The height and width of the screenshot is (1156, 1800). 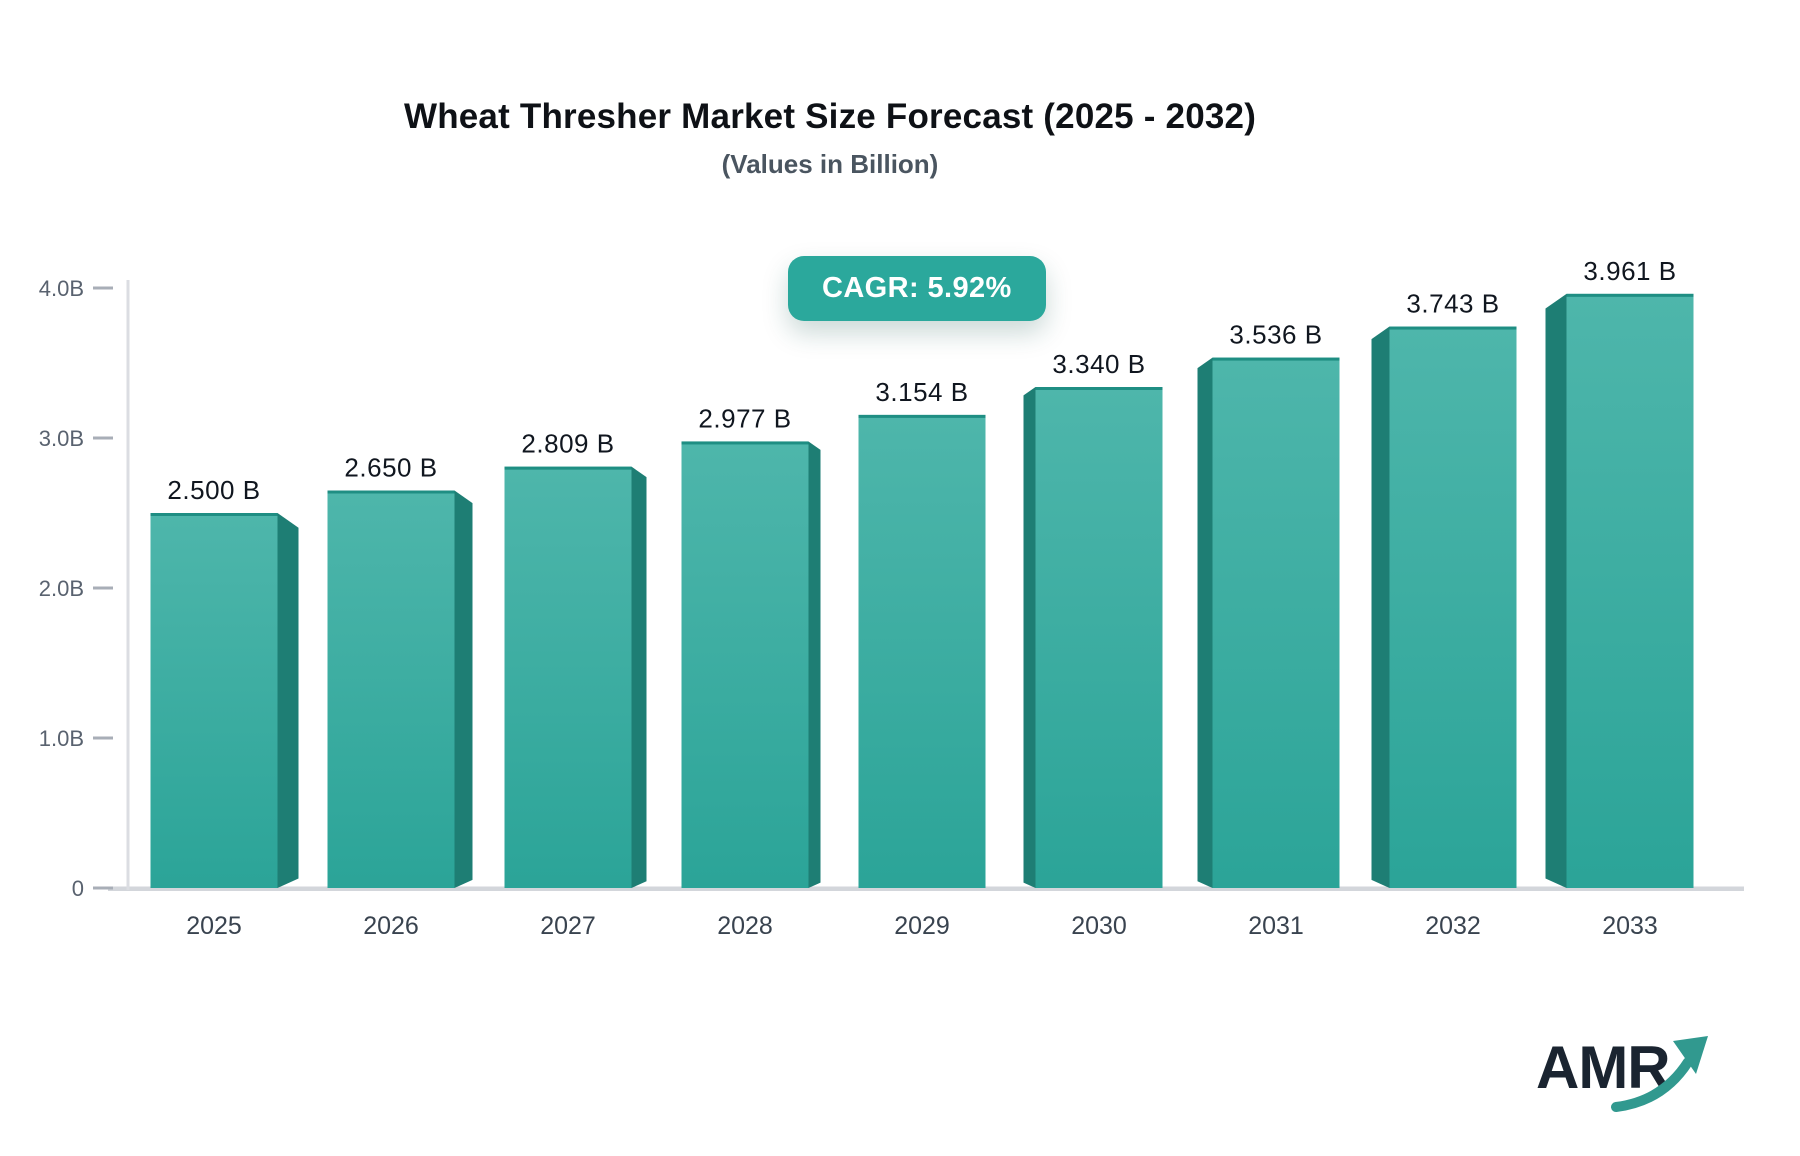 What do you see at coordinates (1099, 637) in the screenshot?
I see `bar-2030` at bounding box center [1099, 637].